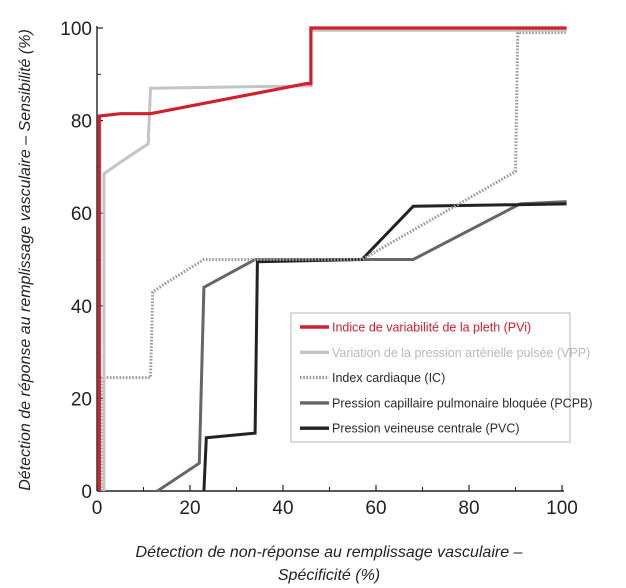 The width and height of the screenshot is (626, 588). What do you see at coordinates (86, 492) in the screenshot?
I see `y-tick-label: 0` at bounding box center [86, 492].